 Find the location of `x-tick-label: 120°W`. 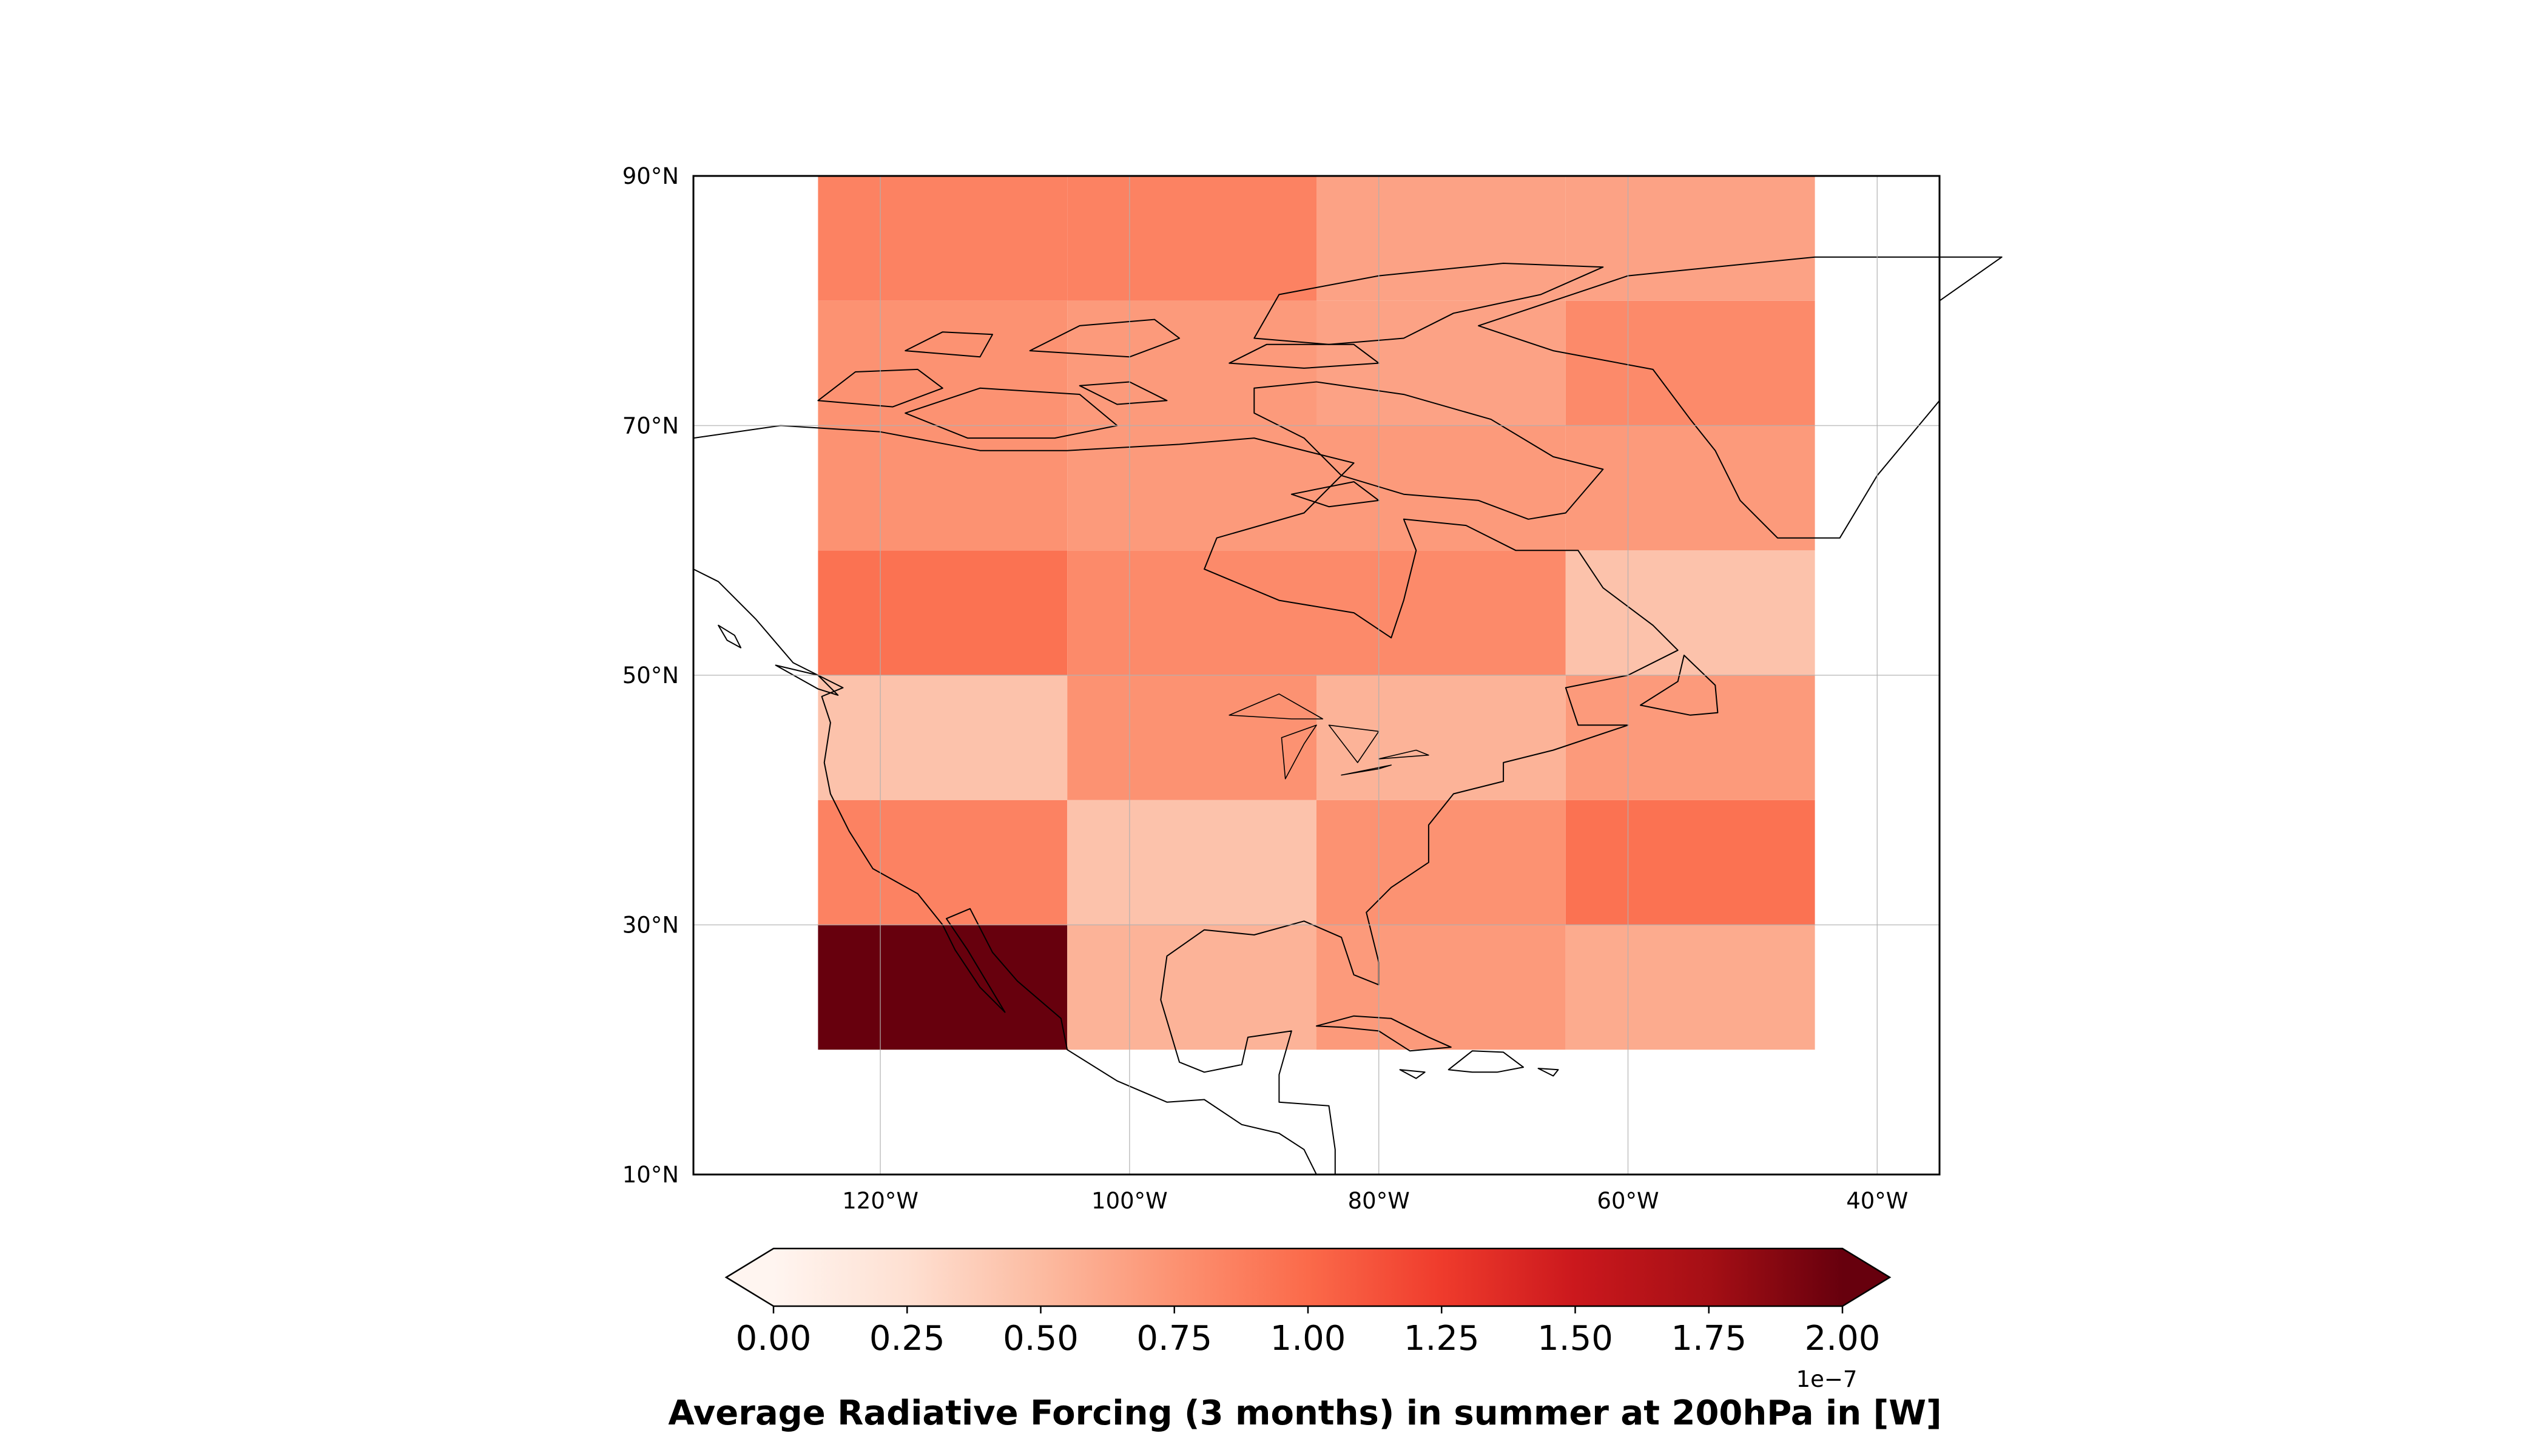

x-tick-label: 120°W is located at coordinates (880, 1201).